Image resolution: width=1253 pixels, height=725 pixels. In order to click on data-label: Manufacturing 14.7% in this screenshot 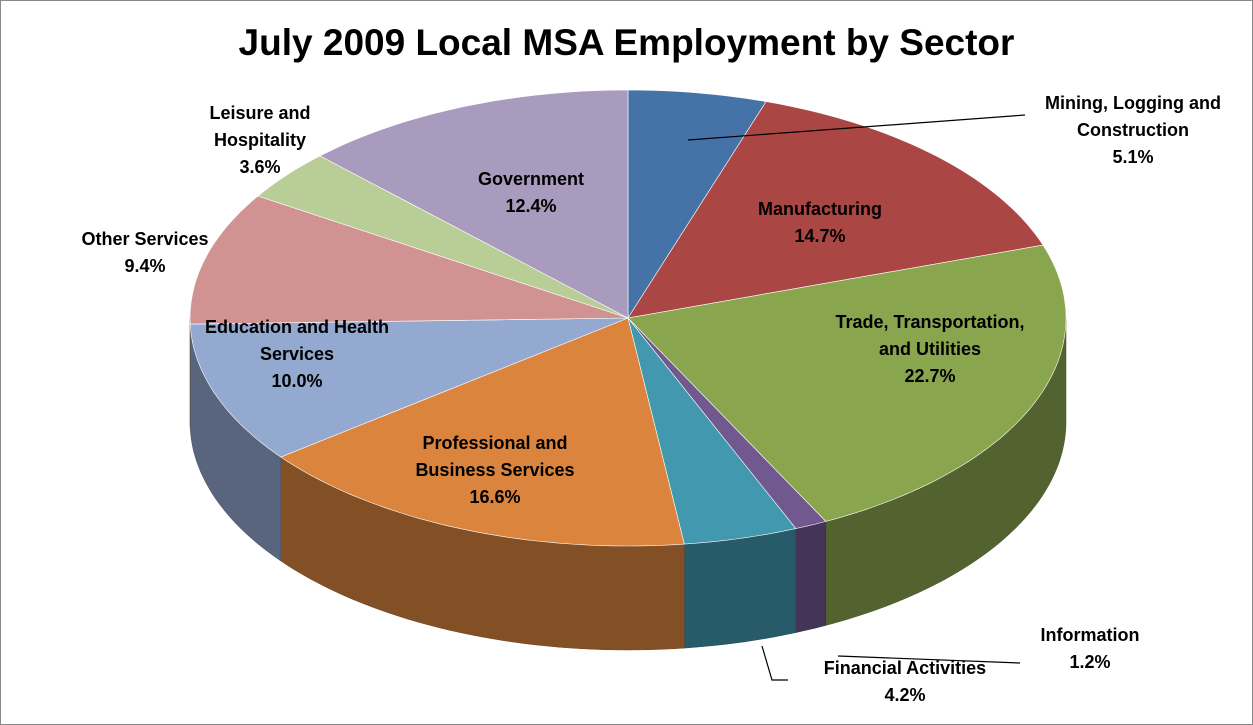, I will do `click(820, 223)`.